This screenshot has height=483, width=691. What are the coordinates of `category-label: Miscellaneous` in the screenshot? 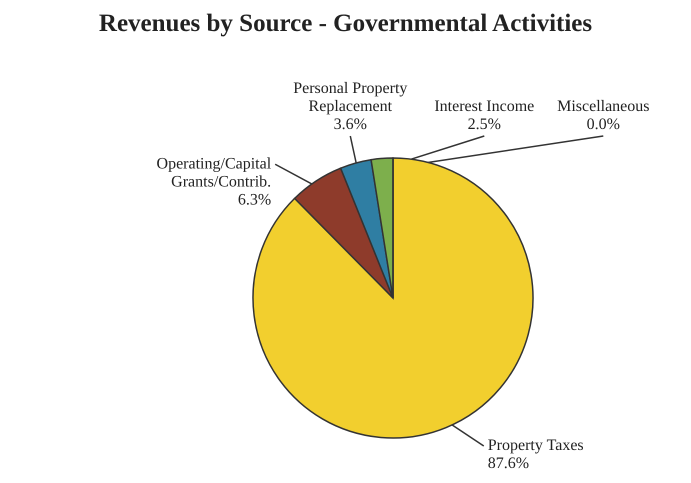 It's located at (603, 106).